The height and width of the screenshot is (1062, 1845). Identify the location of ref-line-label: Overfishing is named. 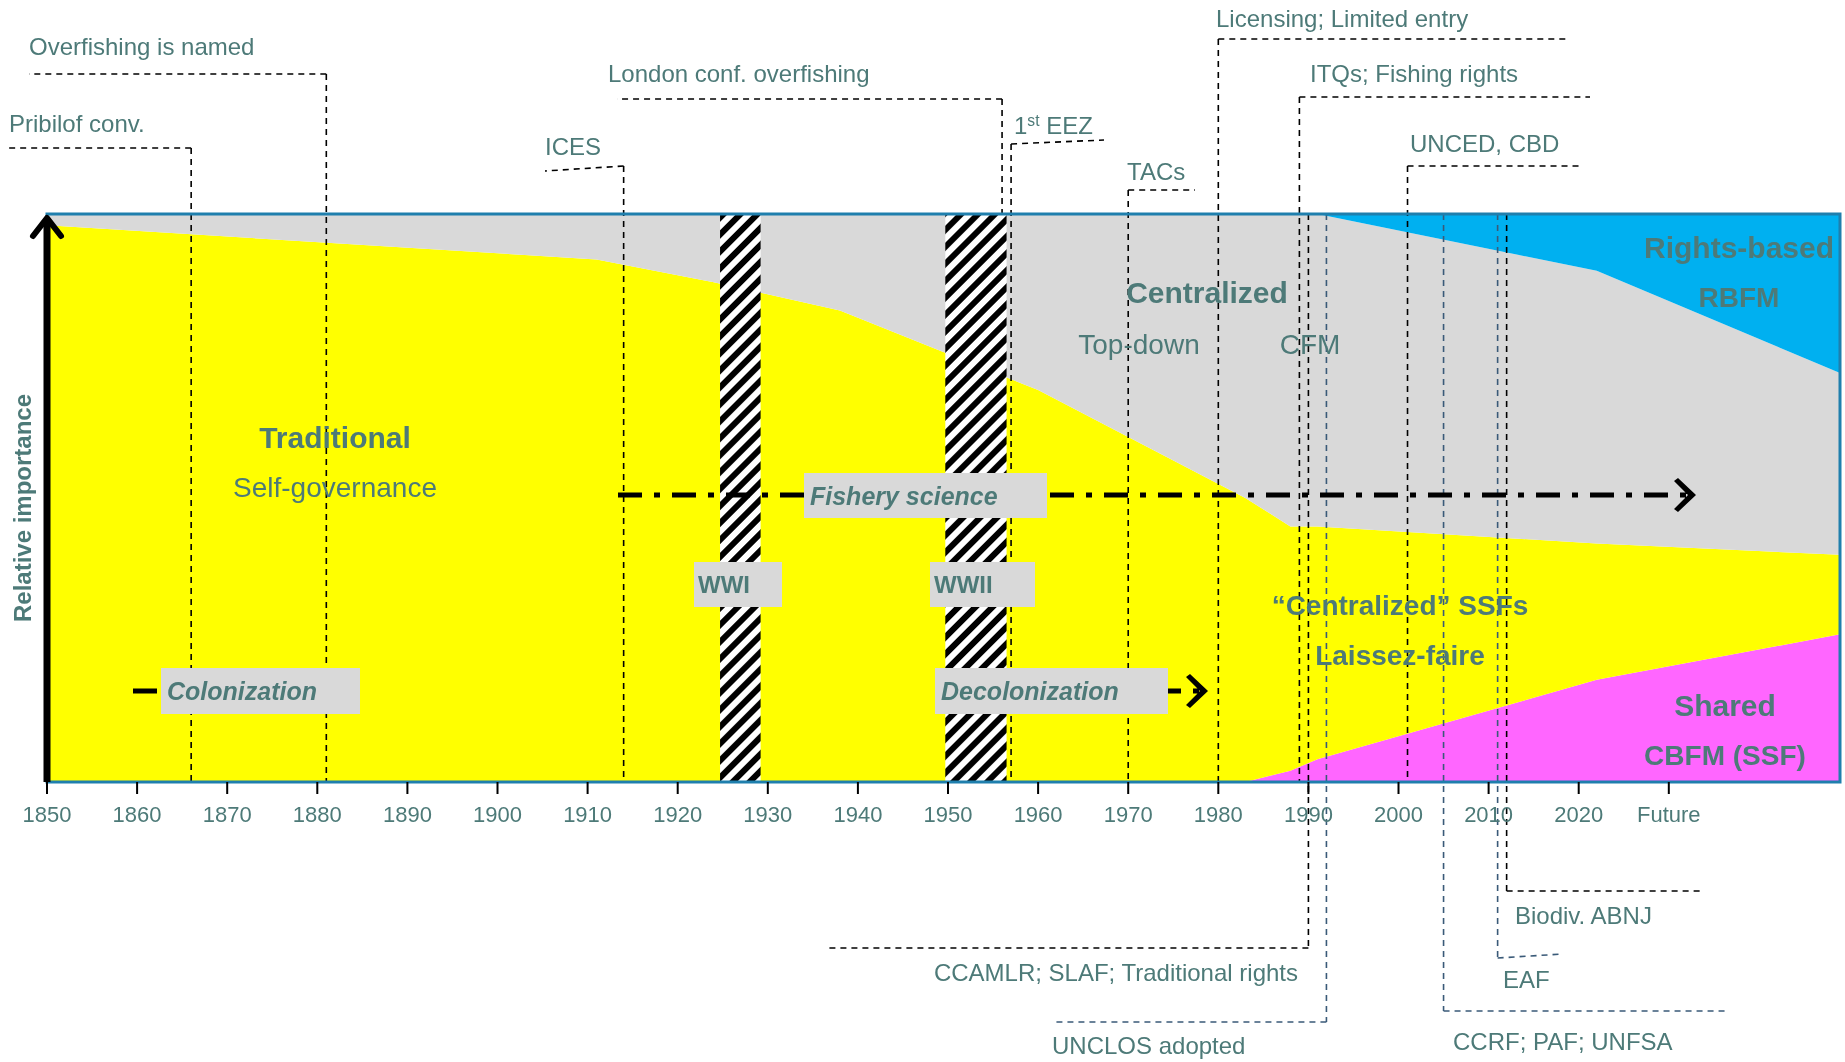
(142, 46).